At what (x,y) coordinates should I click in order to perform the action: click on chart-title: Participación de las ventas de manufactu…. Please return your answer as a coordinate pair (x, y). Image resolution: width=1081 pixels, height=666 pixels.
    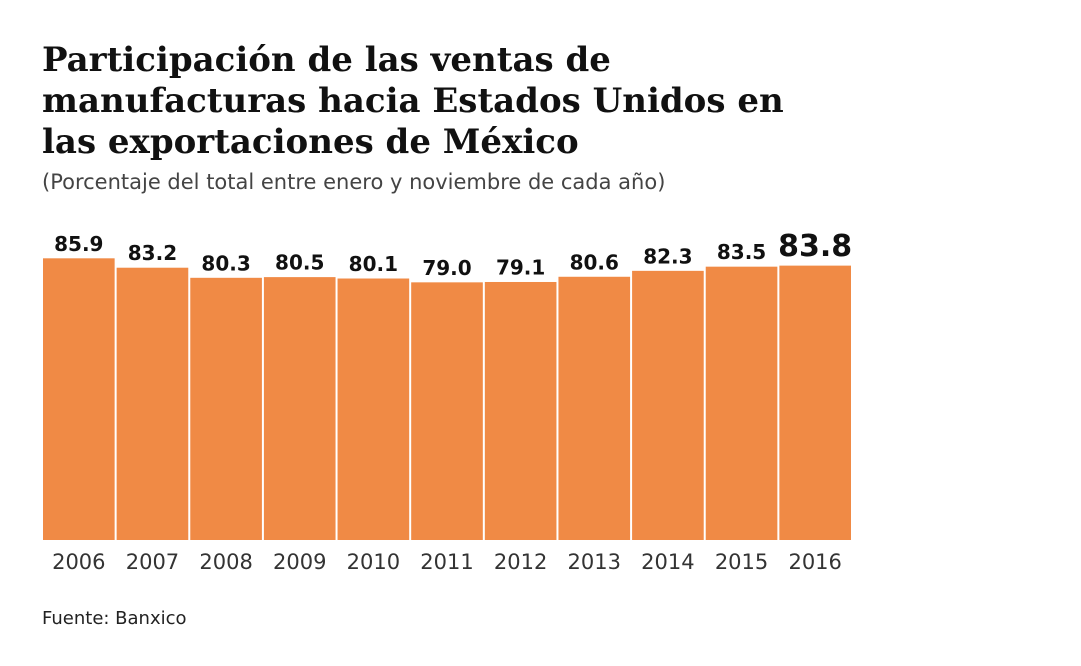
    Looking at the image, I should click on (413, 101).